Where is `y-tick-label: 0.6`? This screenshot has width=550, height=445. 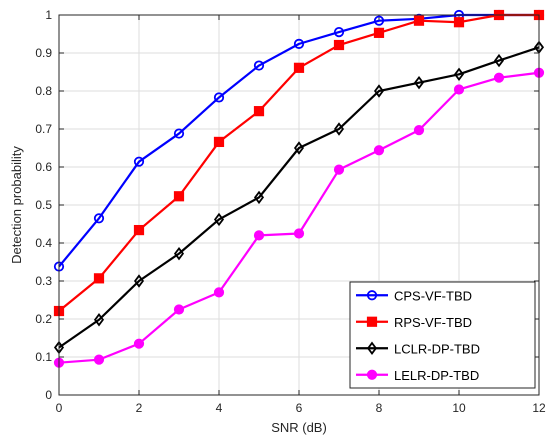 y-tick-label: 0.6 is located at coordinates (43, 167).